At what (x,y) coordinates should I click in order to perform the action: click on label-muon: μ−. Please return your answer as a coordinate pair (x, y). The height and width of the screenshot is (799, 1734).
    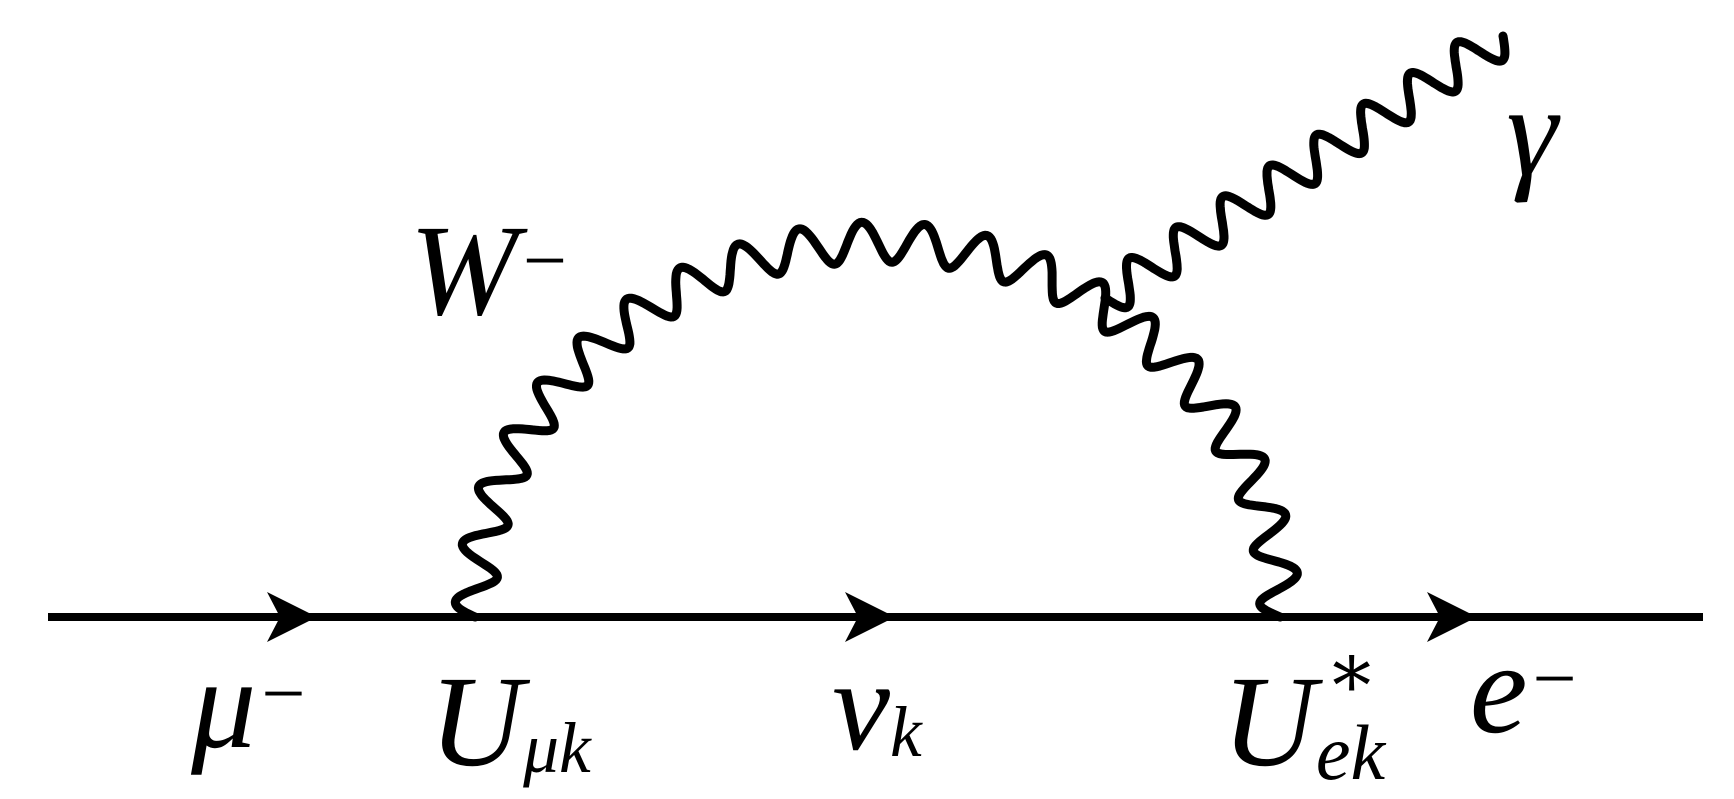
    Looking at the image, I should click on (250, 704).